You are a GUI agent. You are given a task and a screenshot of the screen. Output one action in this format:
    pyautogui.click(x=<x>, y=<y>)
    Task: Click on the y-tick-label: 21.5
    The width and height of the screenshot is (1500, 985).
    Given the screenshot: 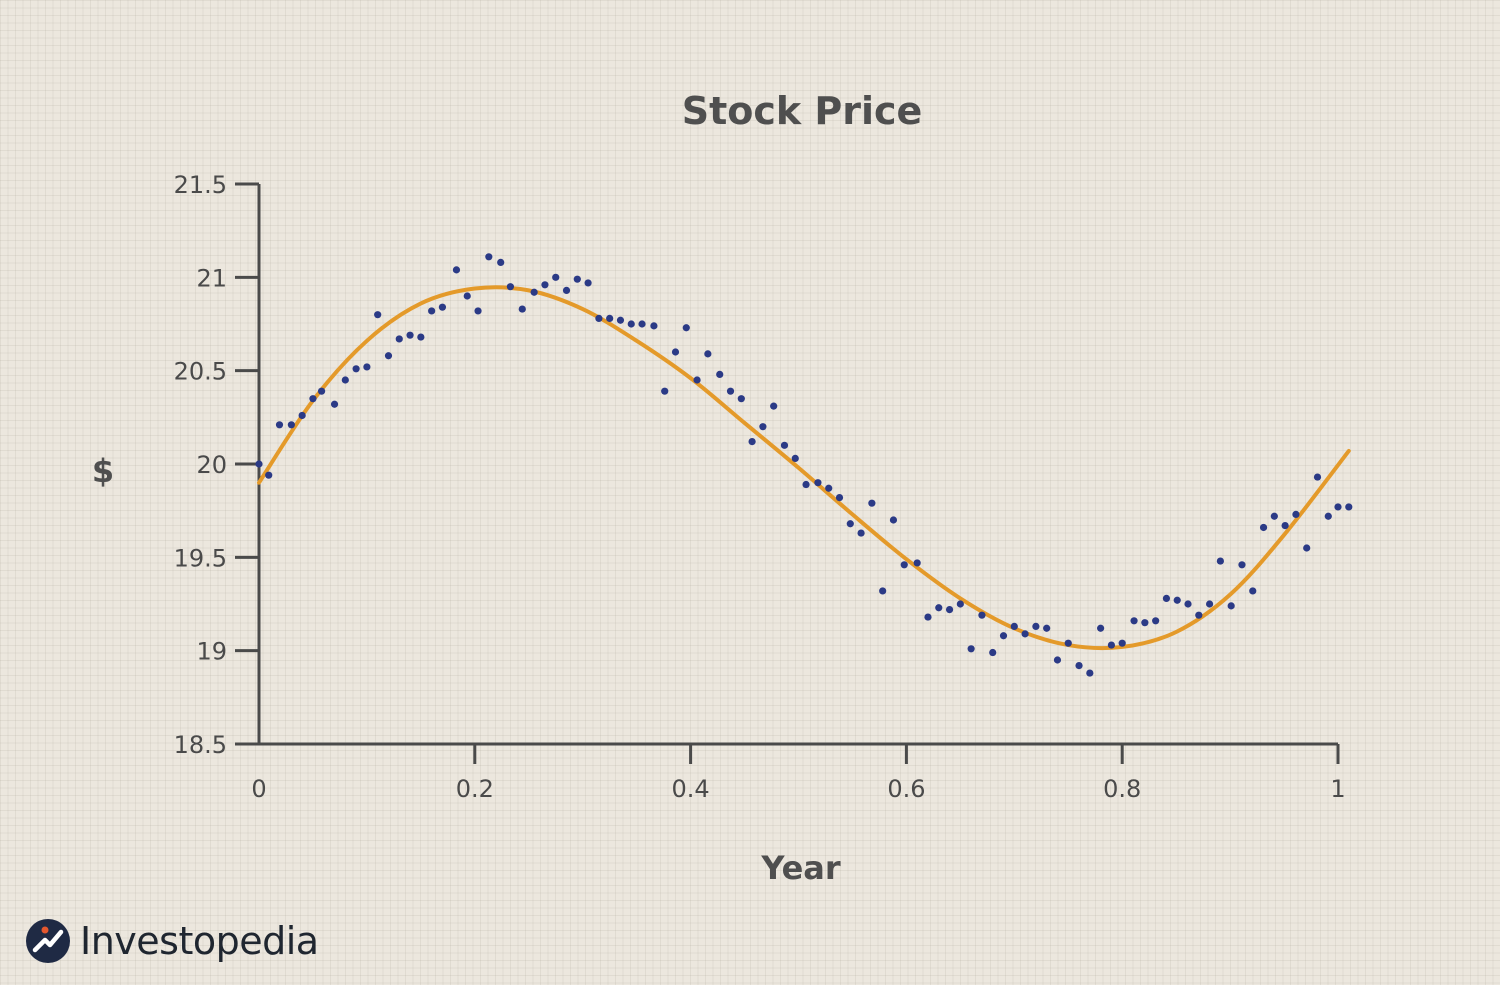 What is the action you would take?
    pyautogui.click(x=200, y=185)
    